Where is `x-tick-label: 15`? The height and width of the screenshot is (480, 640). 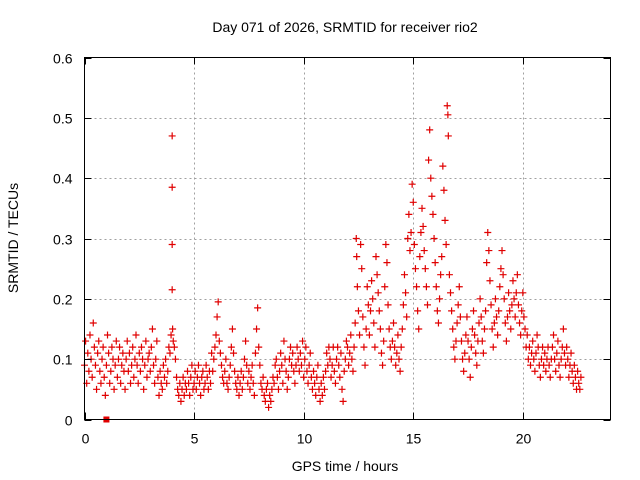 x-tick-label: 15 is located at coordinates (414, 439).